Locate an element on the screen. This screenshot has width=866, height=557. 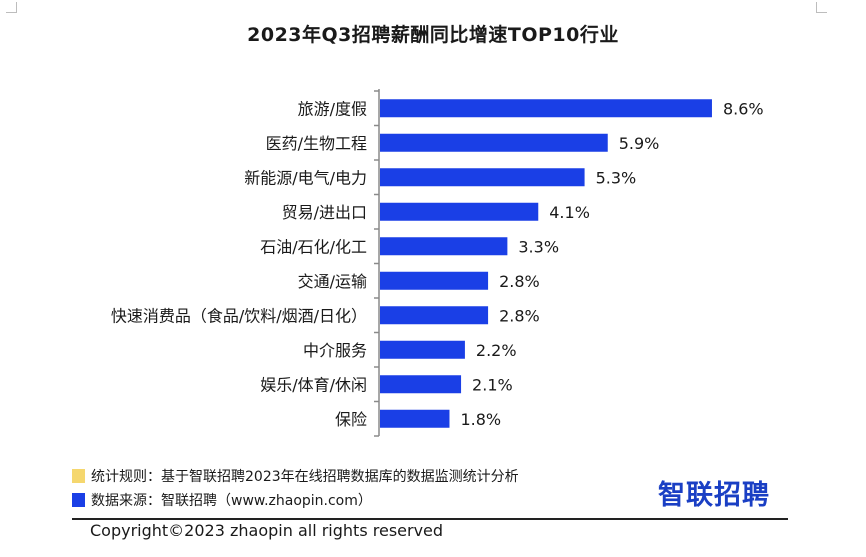
legend-source-swatch is located at coordinates (78, 500).